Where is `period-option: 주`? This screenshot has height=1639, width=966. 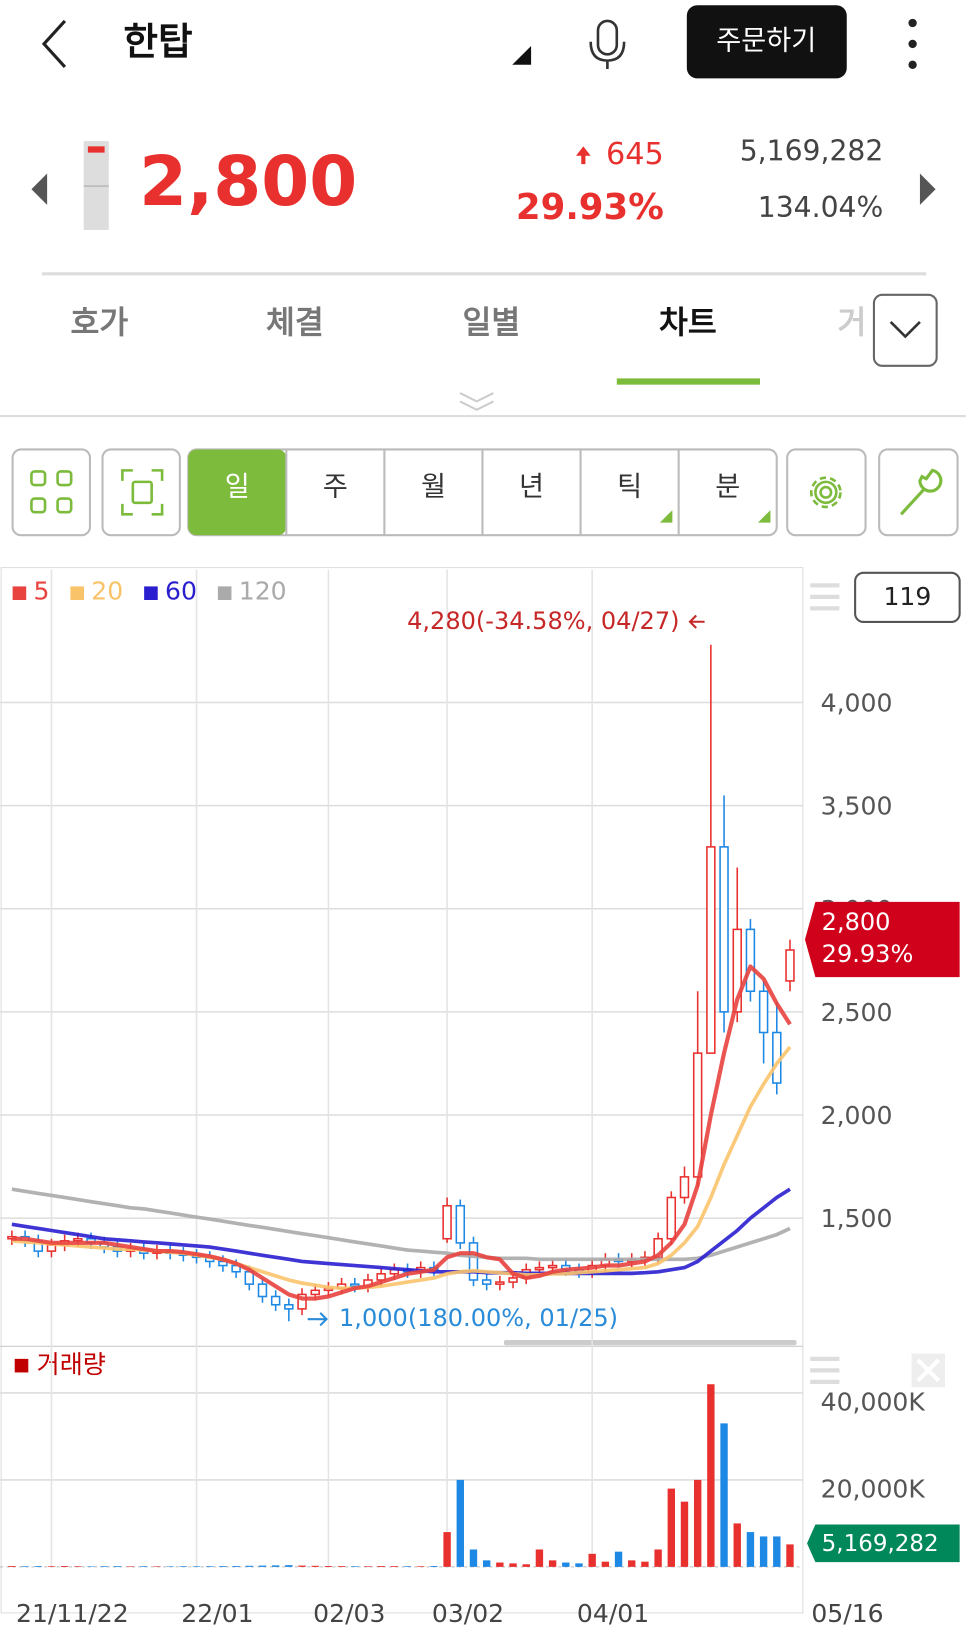
period-option: 주 is located at coordinates (335, 487).